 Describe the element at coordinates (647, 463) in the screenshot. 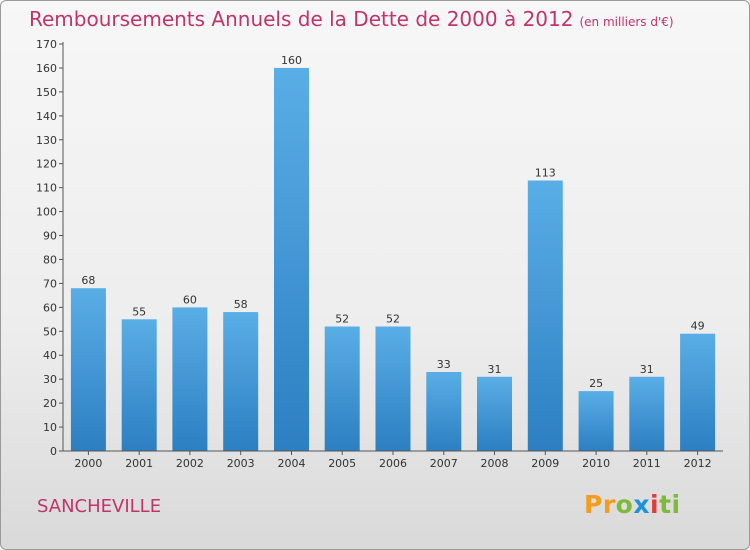

I see `x-tick-label: 2011` at that location.